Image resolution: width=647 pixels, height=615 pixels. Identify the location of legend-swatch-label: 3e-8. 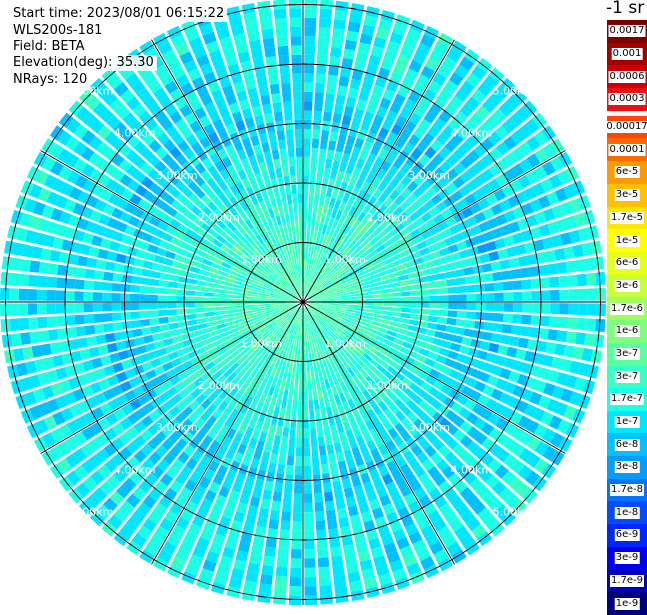
(627, 467).